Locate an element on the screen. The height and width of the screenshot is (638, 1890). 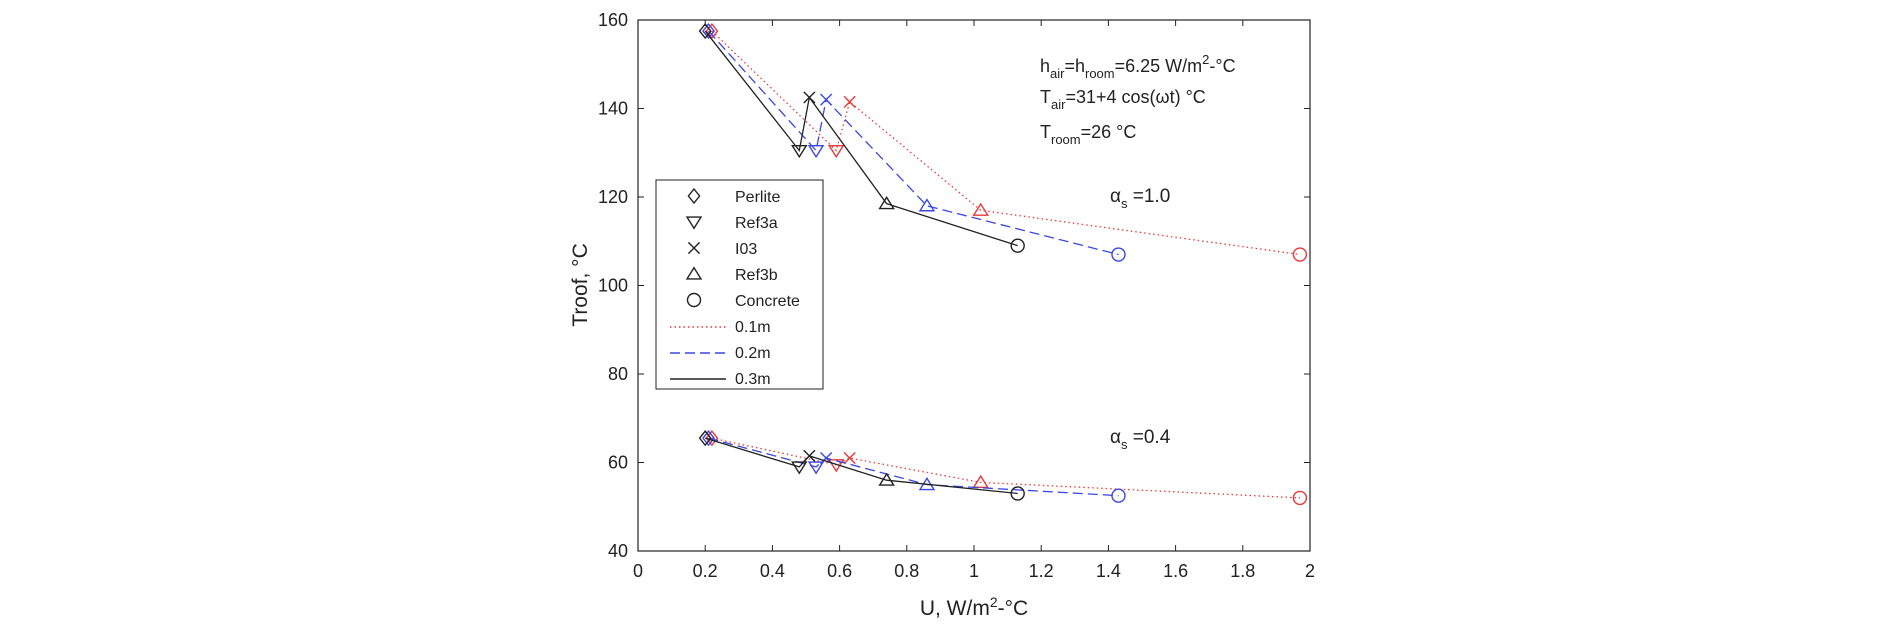
x-axis-label-sup: 2 is located at coordinates (994, 602).